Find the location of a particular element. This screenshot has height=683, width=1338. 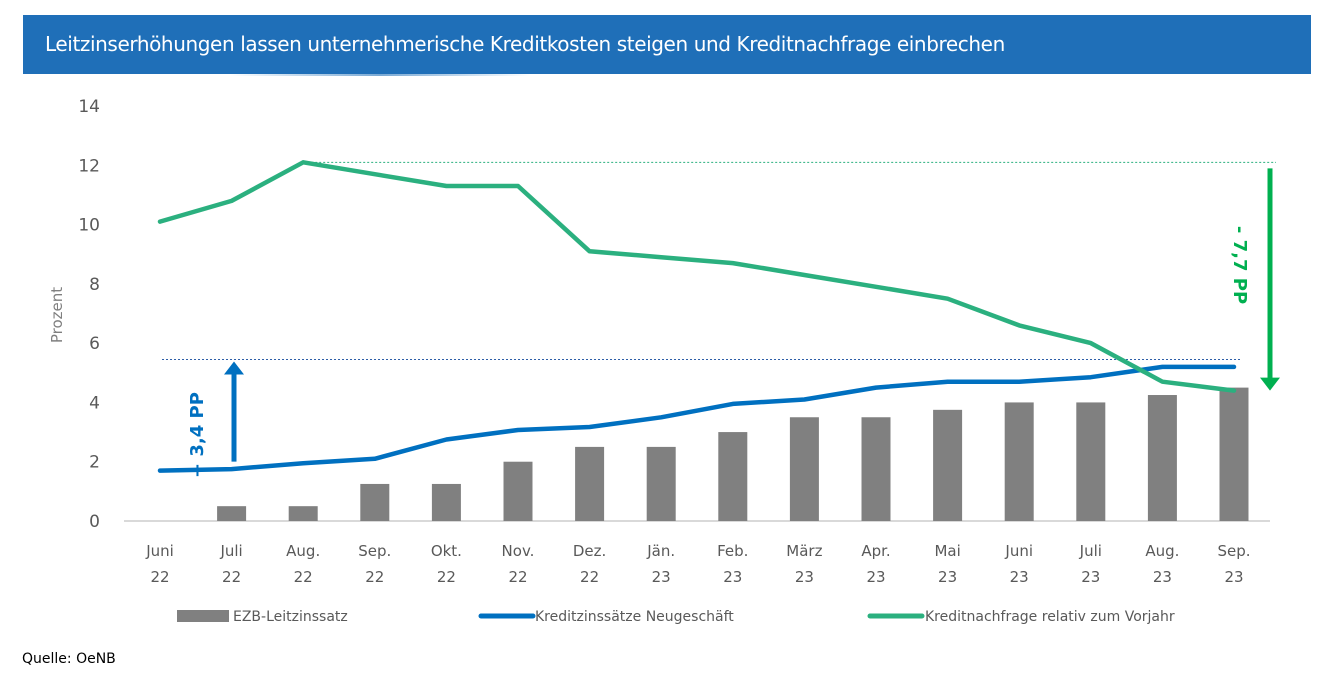

y-tick-label: 0 is located at coordinates (94, 522).